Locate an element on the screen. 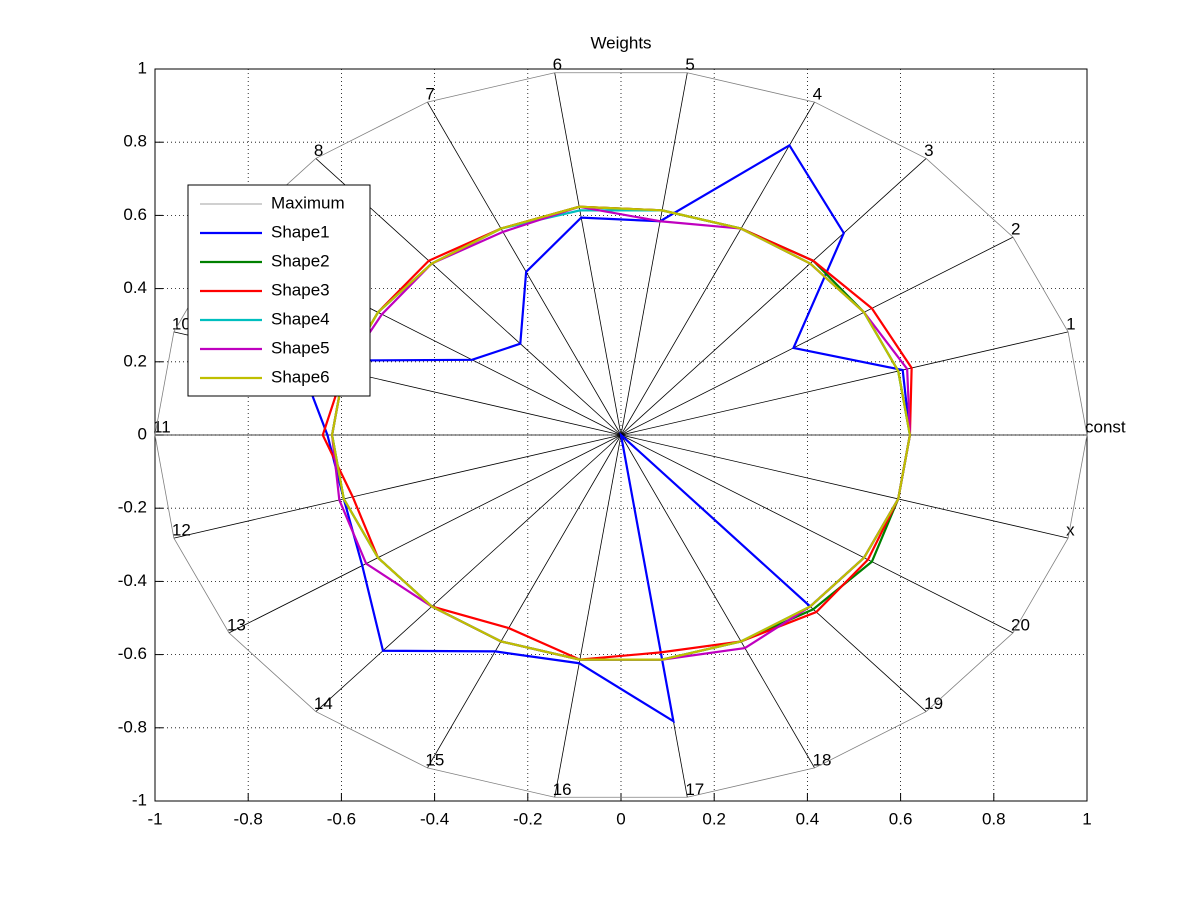  y-tick-label: 0 is located at coordinates (142, 433).